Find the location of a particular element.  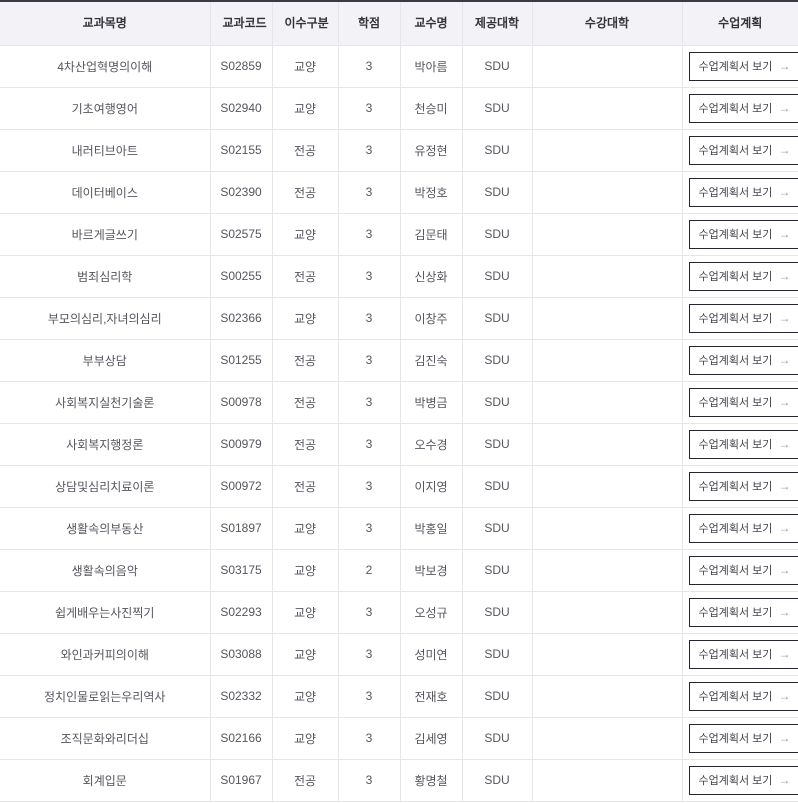

completion-type-cell: 전공 is located at coordinates (304, 192).